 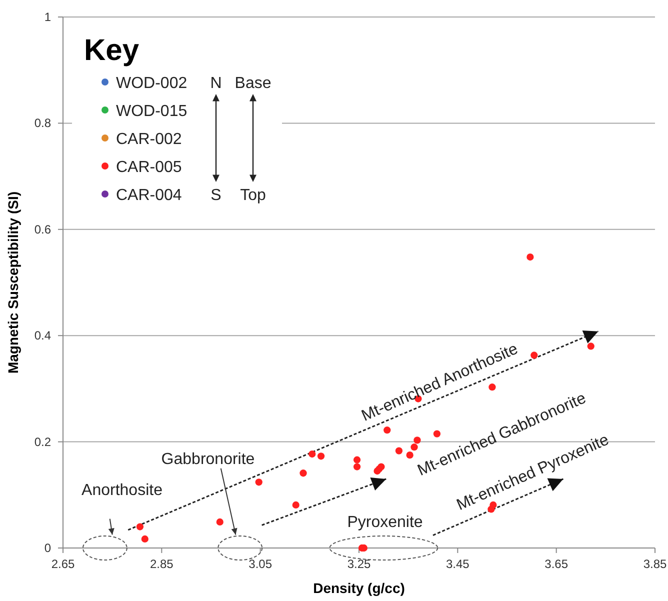 What do you see at coordinates (359, 588) in the screenshot?
I see `x-axis-title: Density (g/cc)` at bounding box center [359, 588].